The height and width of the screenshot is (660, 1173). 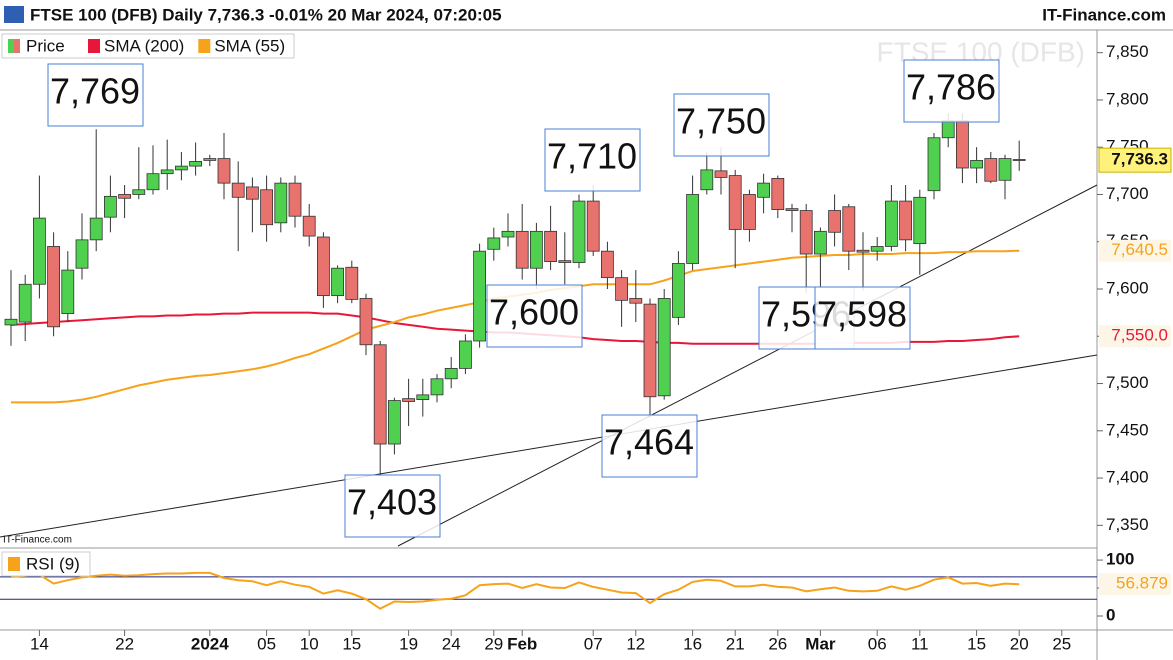 I want to click on y-tick-label: 7,700, so click(x=1127, y=193).